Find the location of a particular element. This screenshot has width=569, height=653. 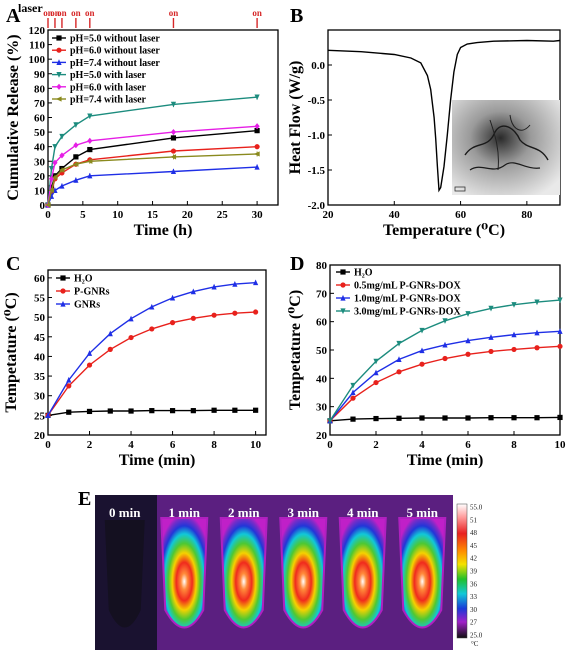

panel-label-c: C is located at coordinates (13, 264).